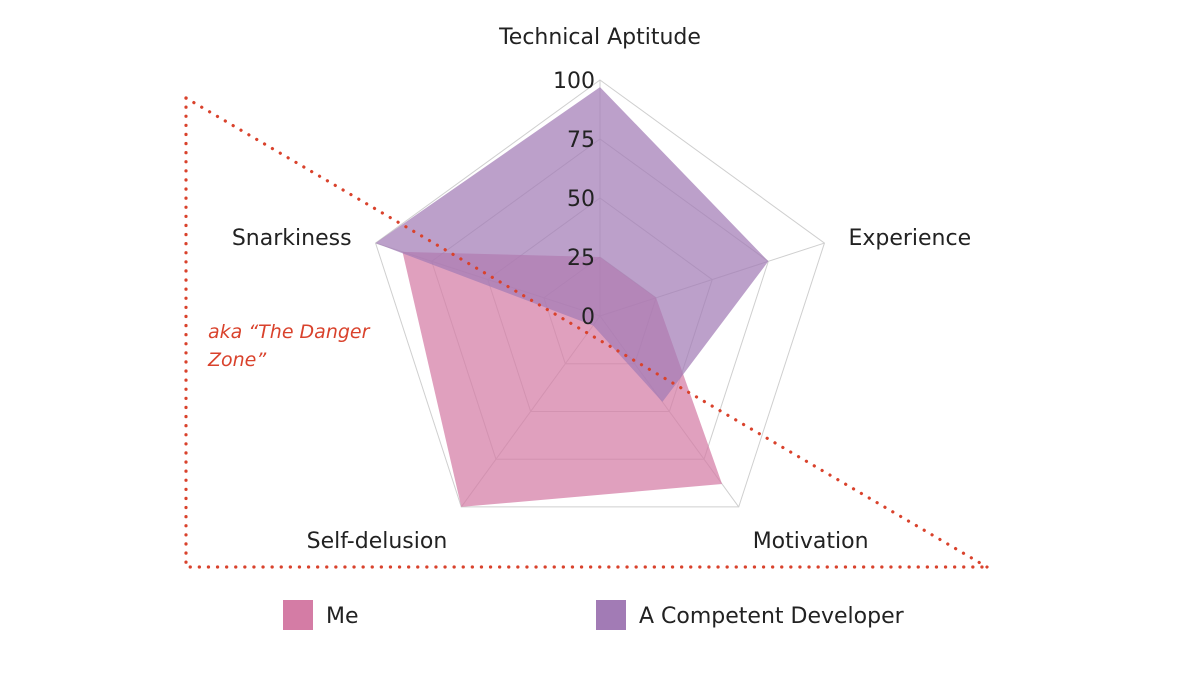 This screenshot has height=675, width=1200. I want to click on legend-swatch-me, so click(298, 615).